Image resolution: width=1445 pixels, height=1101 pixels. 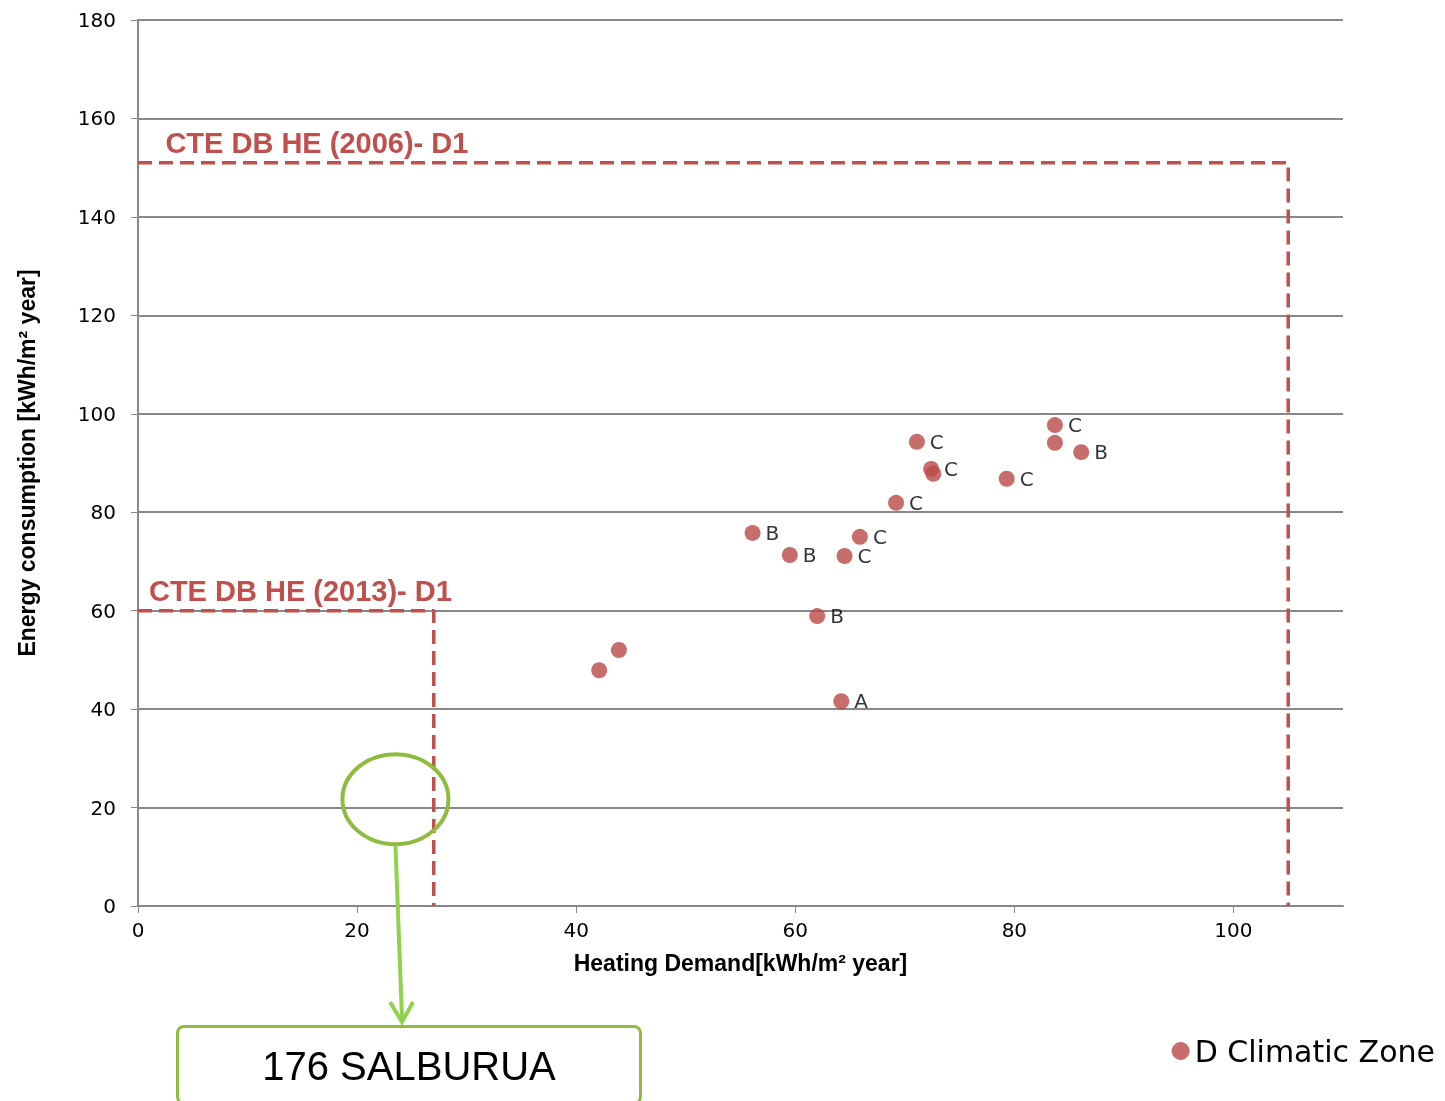 I want to click on y-tick-label: 80, so click(x=103, y=512).